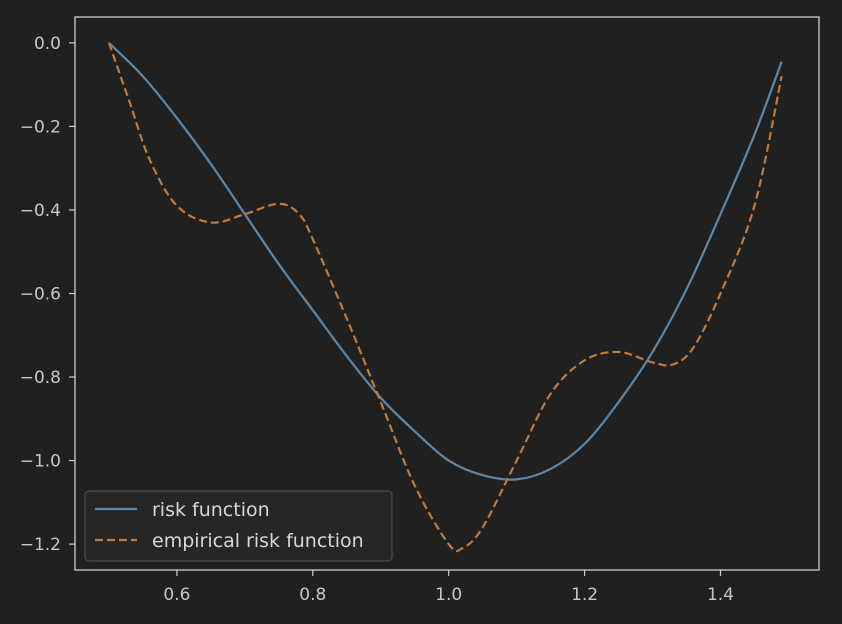 The width and height of the screenshot is (842, 624). Describe the element at coordinates (40, 545) in the screenshot. I see `y-tick-label: −1.2` at that location.